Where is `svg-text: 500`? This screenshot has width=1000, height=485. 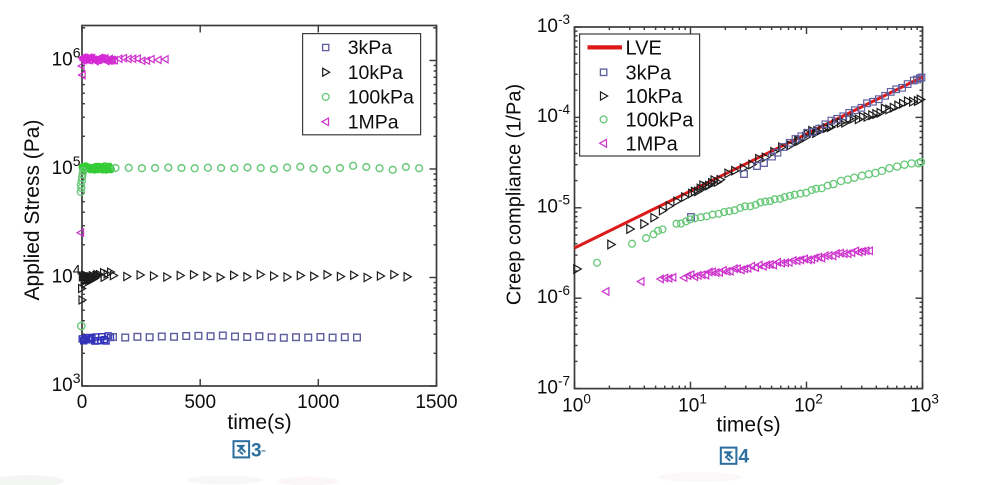
svg-text: 500 is located at coordinates (200, 402).